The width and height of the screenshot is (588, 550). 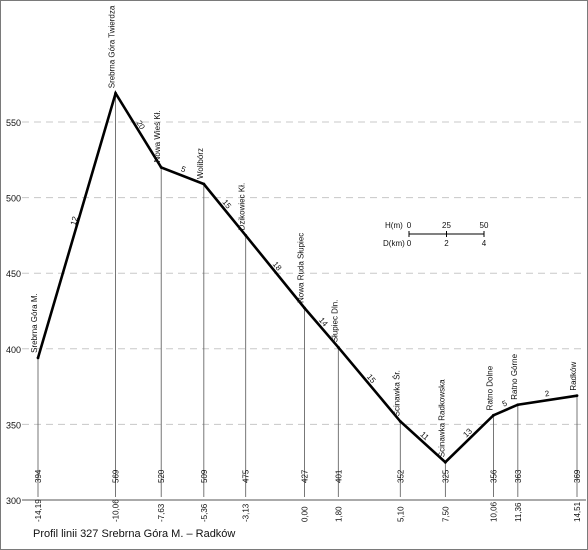 What do you see at coordinates (518, 512) in the screenshot?
I see `km-label-10: 11,36` at bounding box center [518, 512].